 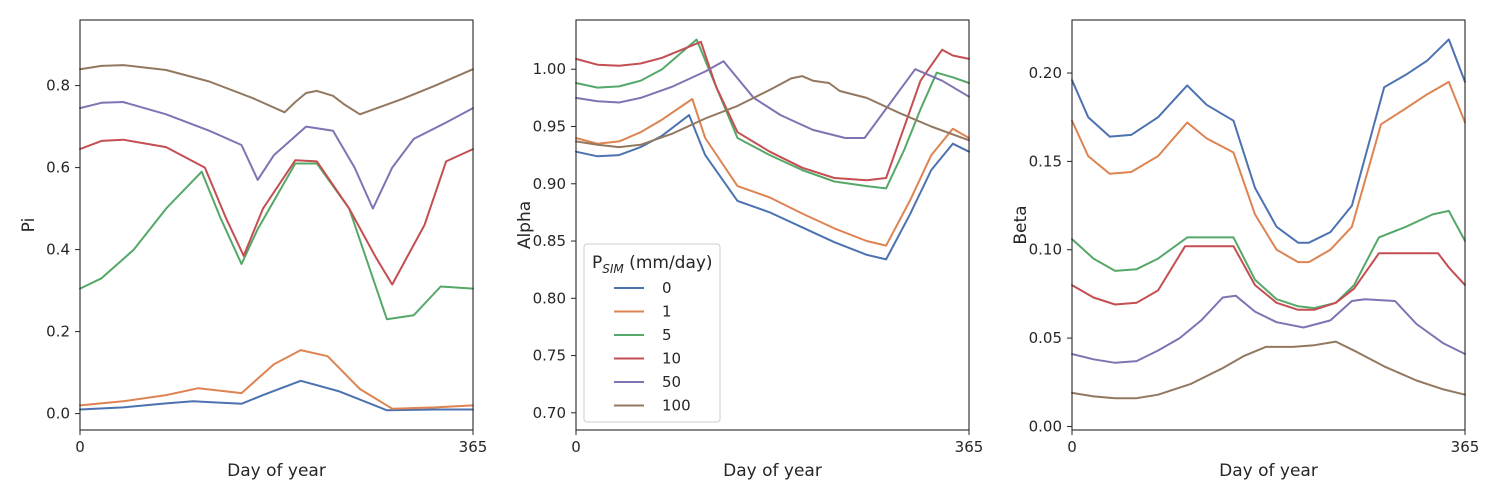 What do you see at coordinates (549, 298) in the screenshot?
I see `y-tick-label: 0.80` at bounding box center [549, 298].